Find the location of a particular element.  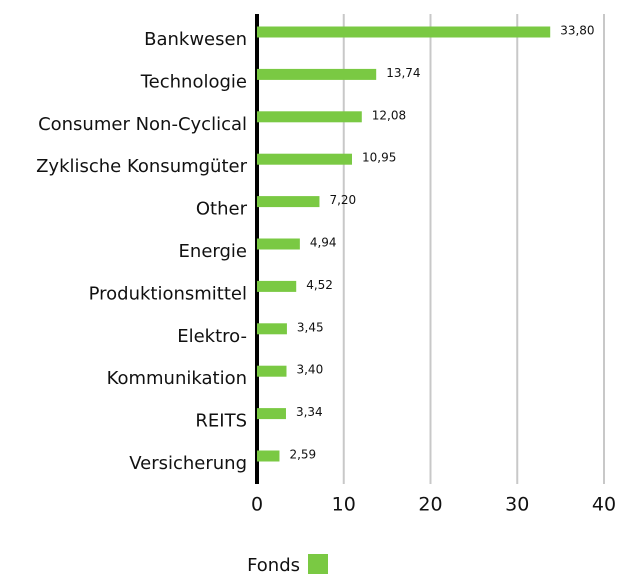

value-label: 3,45 is located at coordinates (310, 327).